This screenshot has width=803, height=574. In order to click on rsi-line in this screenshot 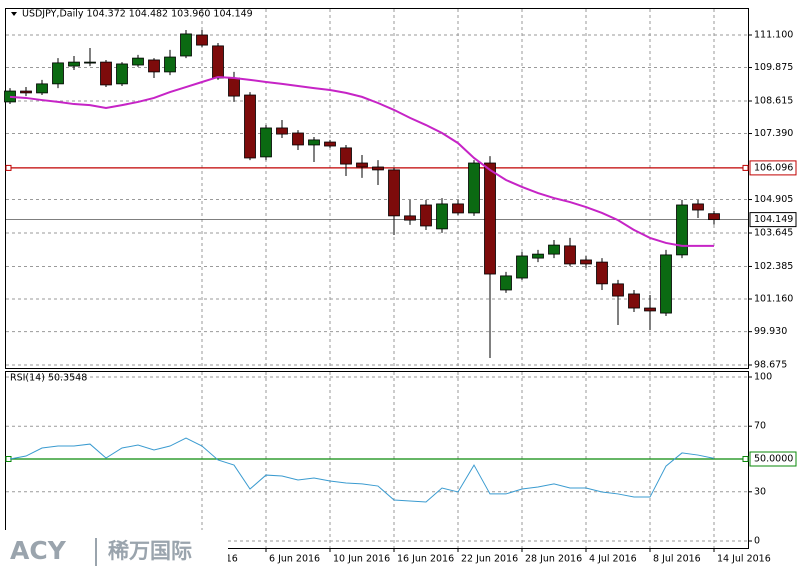, I will do `click(362, 470)`.